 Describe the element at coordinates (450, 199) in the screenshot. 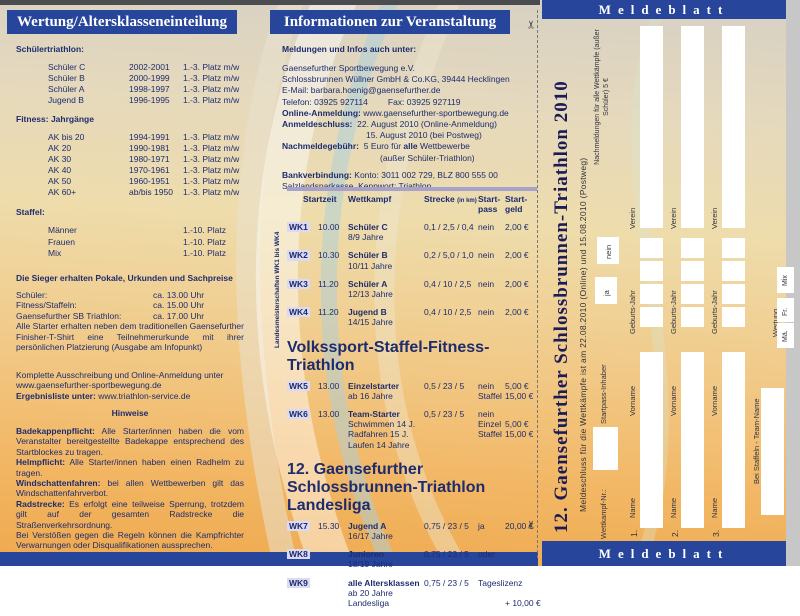

I see `col-strecke: Strecke (in km)` at that location.